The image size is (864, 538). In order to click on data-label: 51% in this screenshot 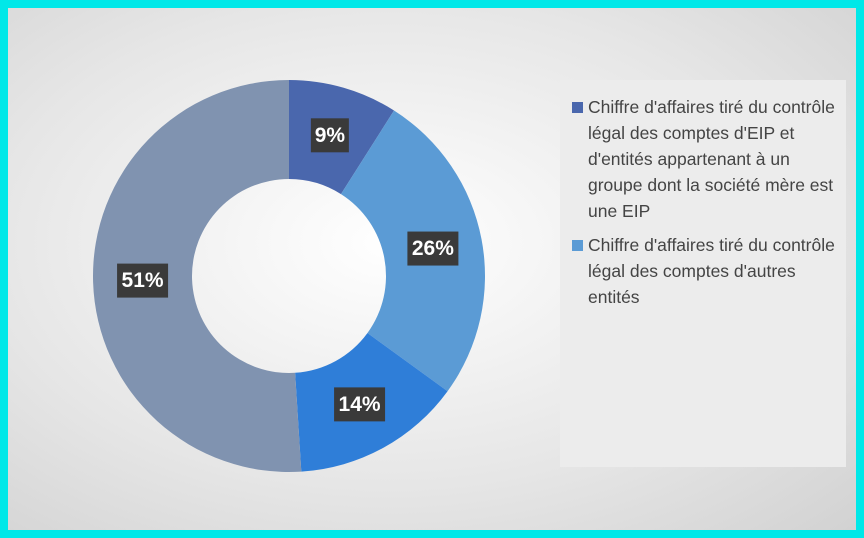, I will do `click(143, 280)`.